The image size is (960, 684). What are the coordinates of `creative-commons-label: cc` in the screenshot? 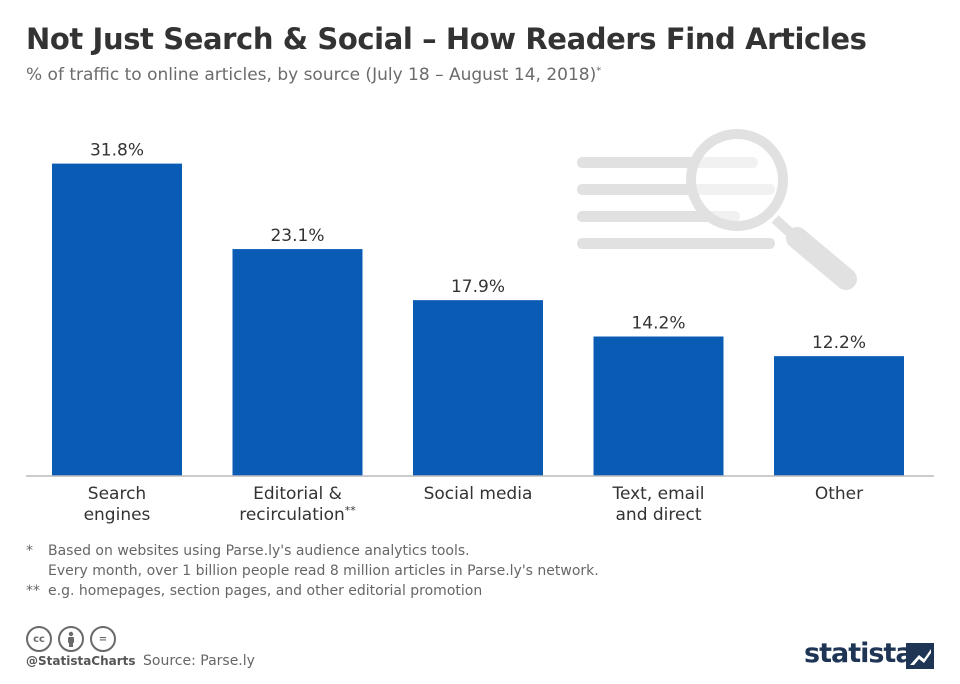 It's located at (39, 639).